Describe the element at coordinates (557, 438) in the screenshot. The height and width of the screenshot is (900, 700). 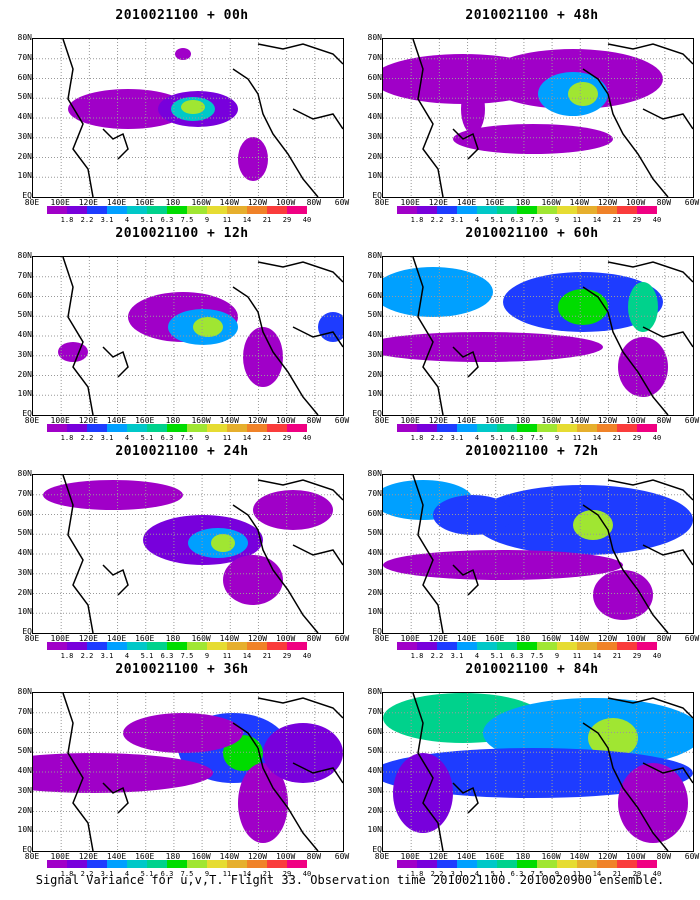
I see `colorbar-label: 9` at that location.